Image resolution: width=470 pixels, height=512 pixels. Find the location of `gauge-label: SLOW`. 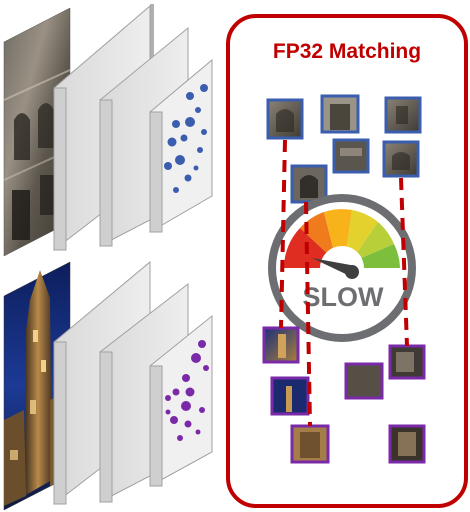

gauge-label: SLOW is located at coordinates (344, 297).